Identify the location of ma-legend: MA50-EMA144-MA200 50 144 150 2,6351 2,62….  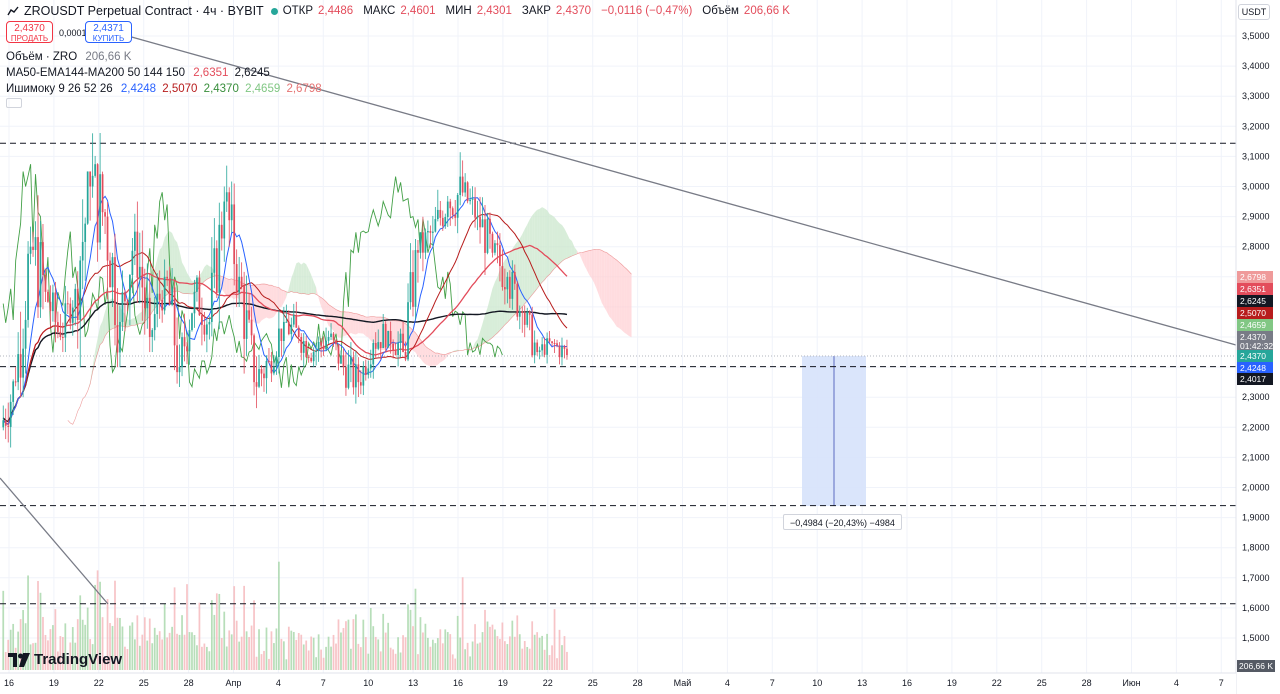
(140, 73).